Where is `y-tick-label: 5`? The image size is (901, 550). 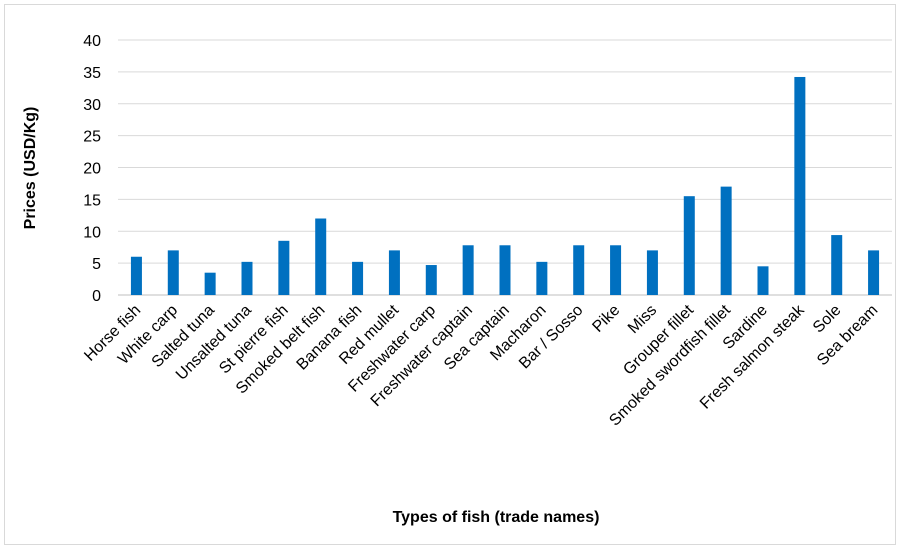 y-tick-label: 5 is located at coordinates (96, 264).